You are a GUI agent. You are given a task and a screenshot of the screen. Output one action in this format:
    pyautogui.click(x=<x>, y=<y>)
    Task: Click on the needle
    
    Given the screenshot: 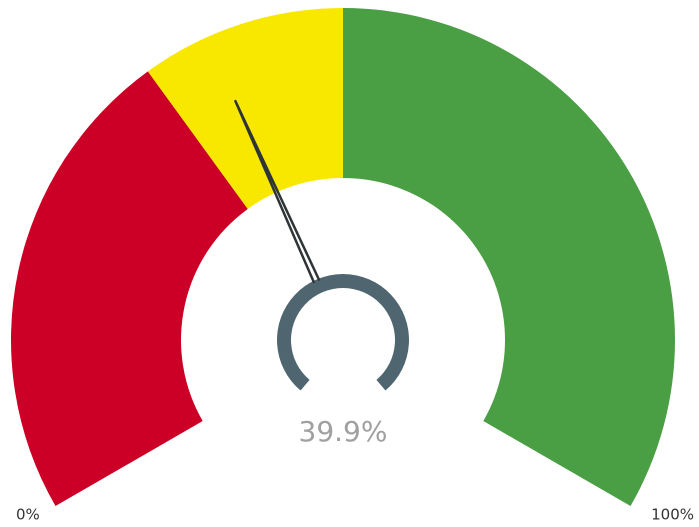 What is the action you would take?
    pyautogui.click(x=277, y=191)
    